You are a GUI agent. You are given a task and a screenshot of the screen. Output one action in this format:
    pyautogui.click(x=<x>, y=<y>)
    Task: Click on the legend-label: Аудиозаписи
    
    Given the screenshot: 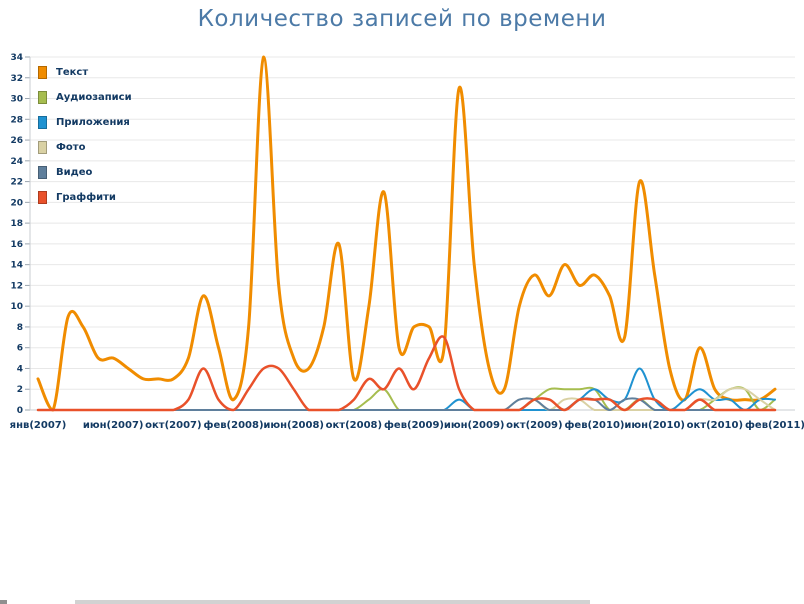 What is the action you would take?
    pyautogui.click(x=94, y=97)
    